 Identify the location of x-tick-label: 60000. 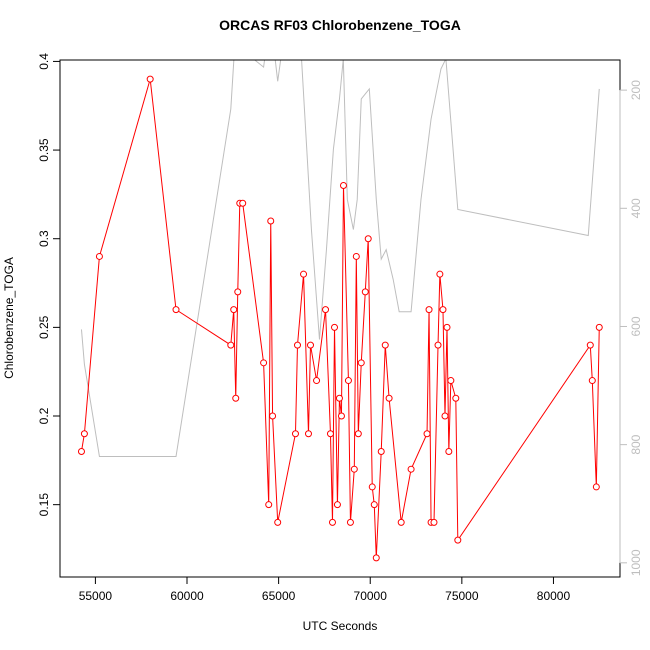
(187, 596).